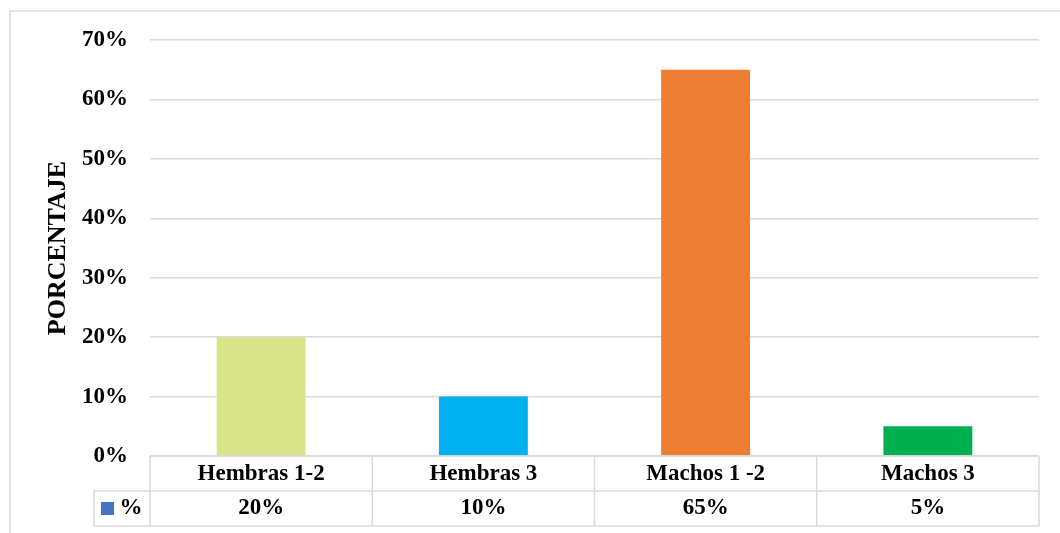 The width and height of the screenshot is (1060, 533). Describe the element at coordinates (105, 38) in the screenshot. I see `y-tick-label: 70%` at that location.